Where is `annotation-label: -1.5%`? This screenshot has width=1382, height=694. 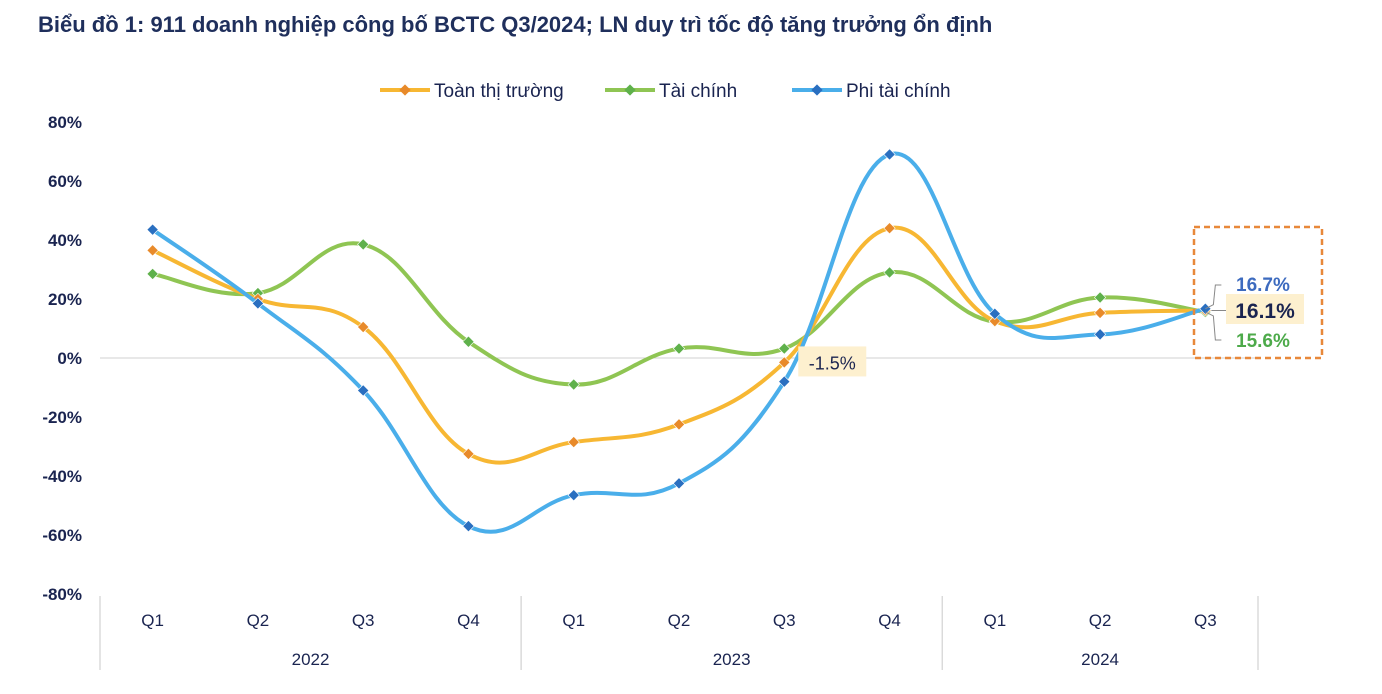 annotation-label: -1.5% is located at coordinates (832, 363).